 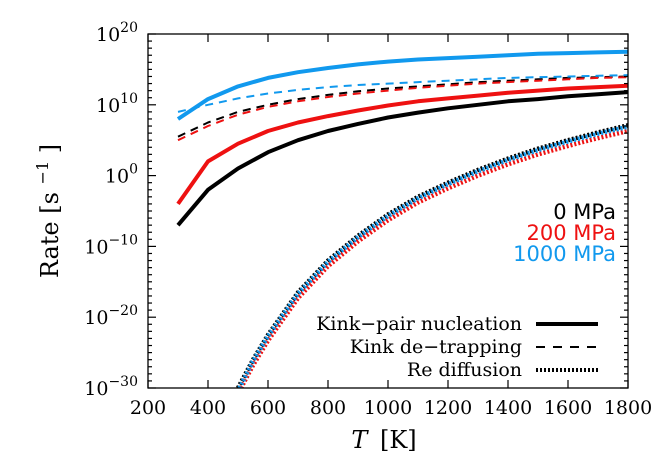 I want to click on legend-label-re-diffusion: Re diffusion, so click(x=464, y=370).